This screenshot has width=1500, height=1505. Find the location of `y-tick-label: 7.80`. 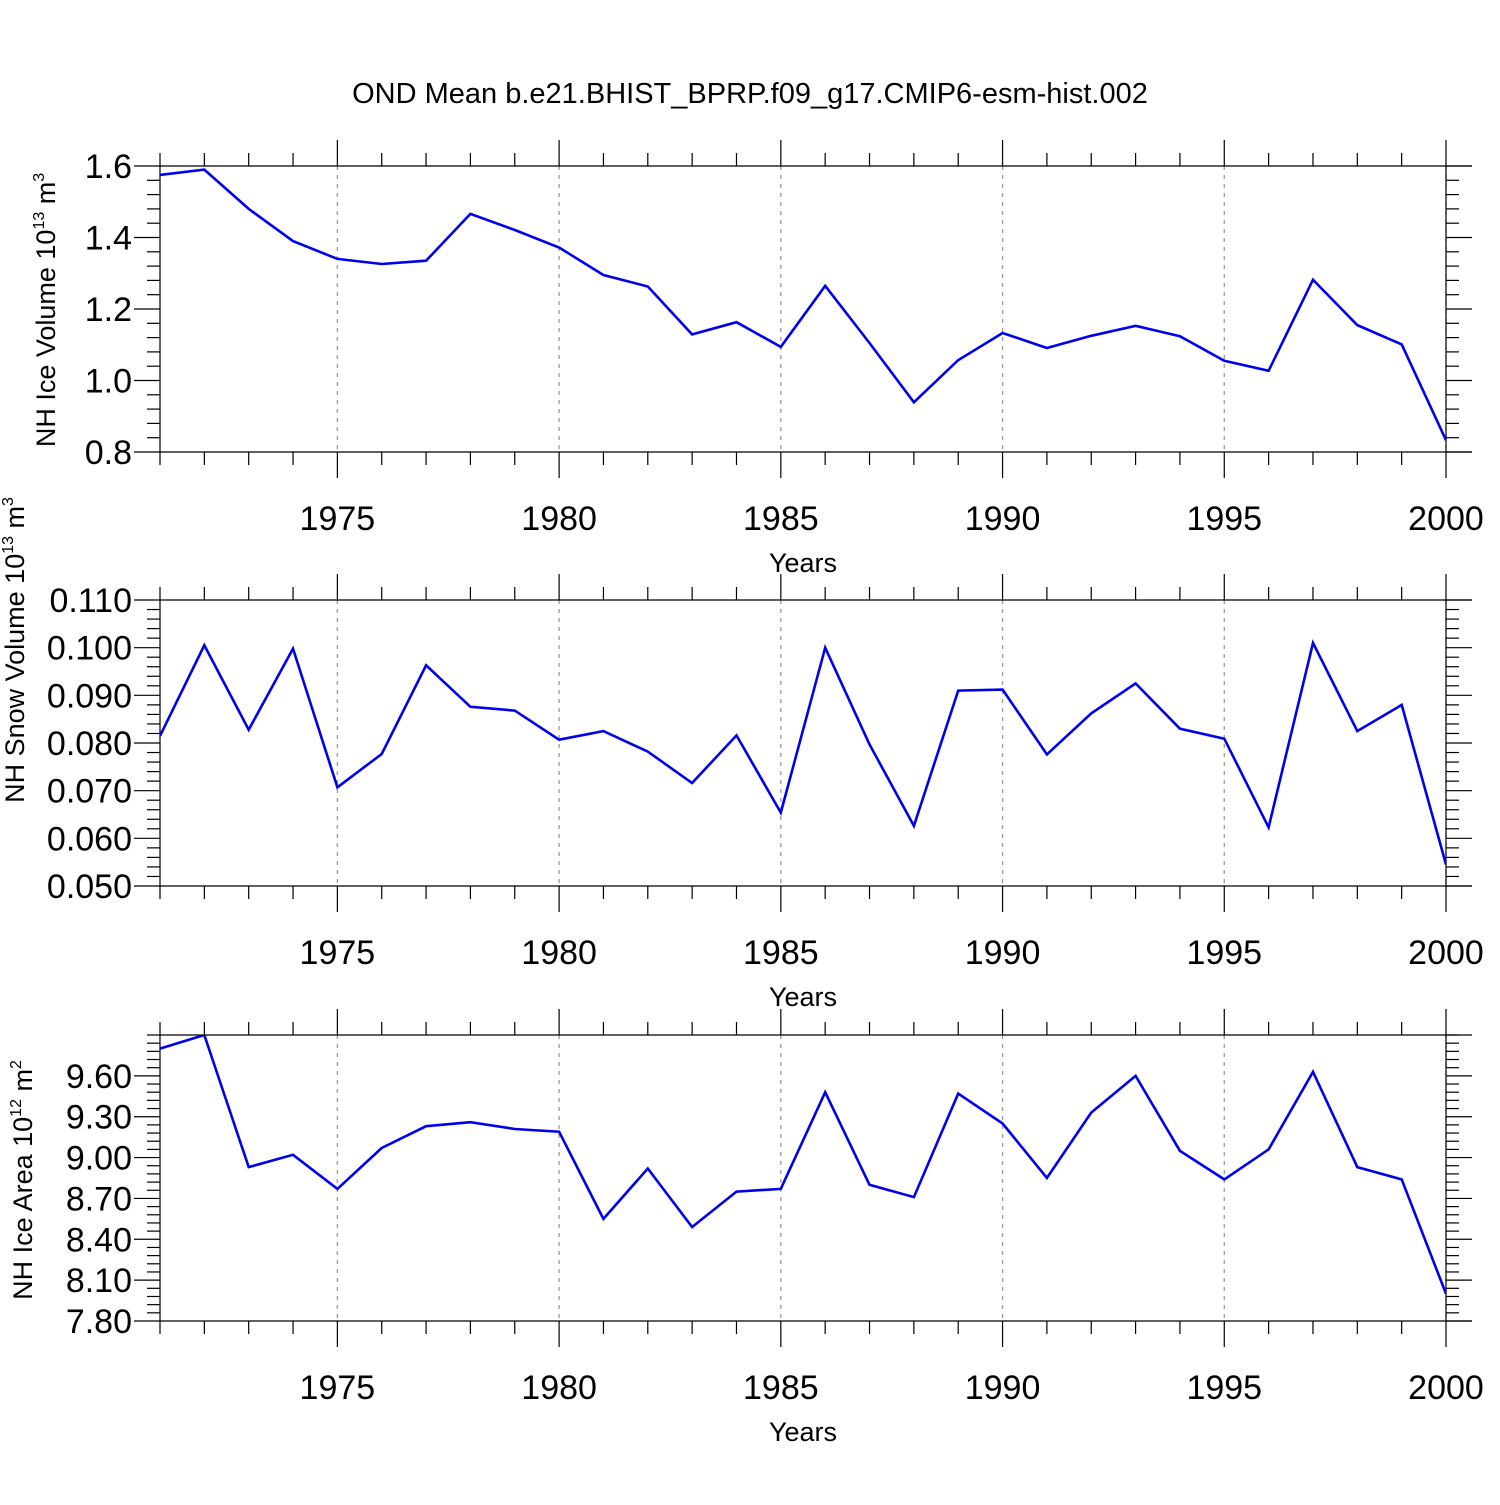

y-tick-label: 7.80 is located at coordinates (99, 1322).